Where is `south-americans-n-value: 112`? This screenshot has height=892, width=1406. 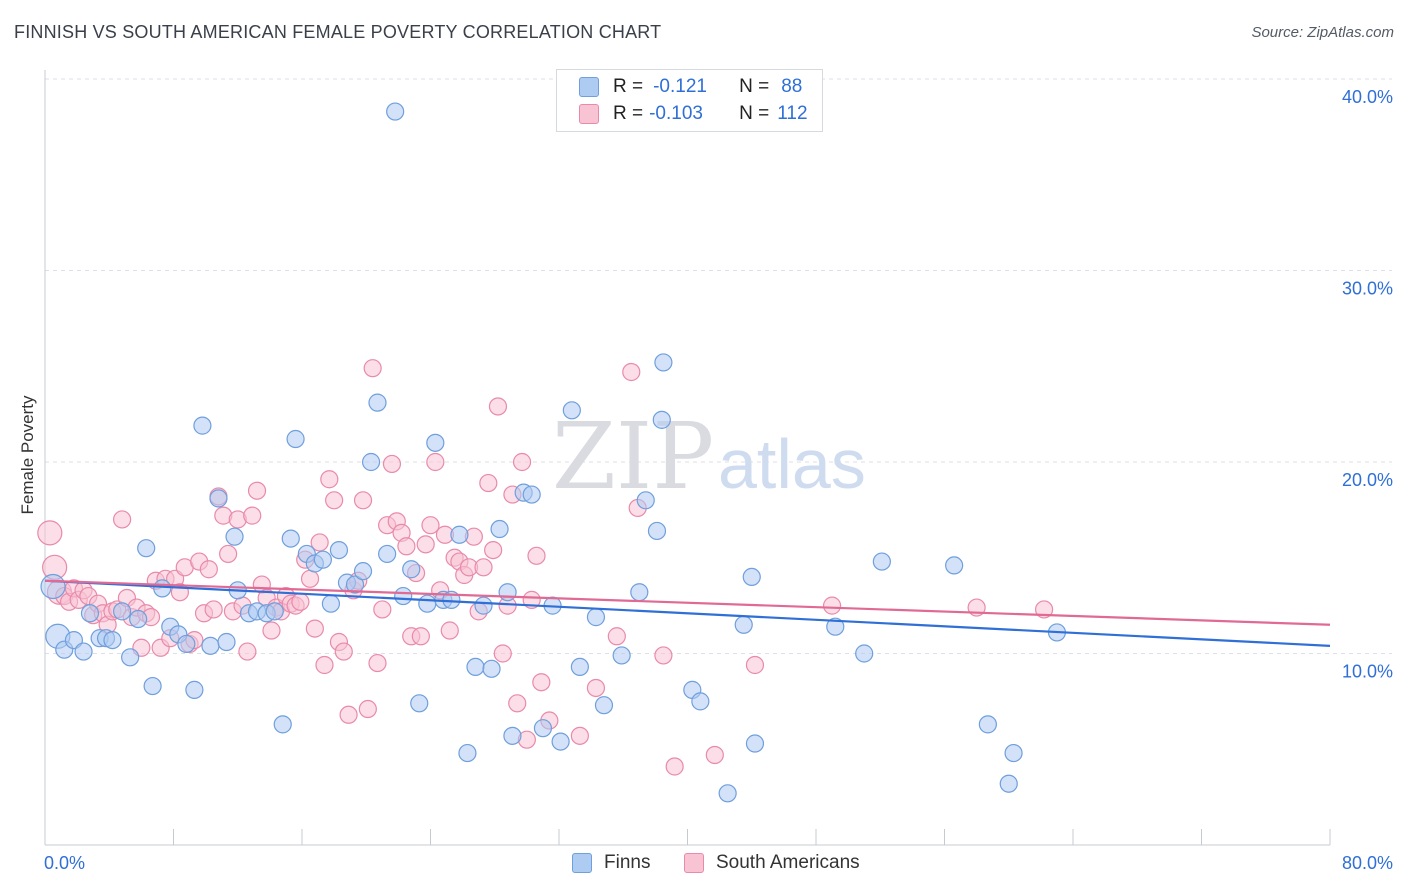 south-americans-n-value: 112 is located at coordinates (792, 113).